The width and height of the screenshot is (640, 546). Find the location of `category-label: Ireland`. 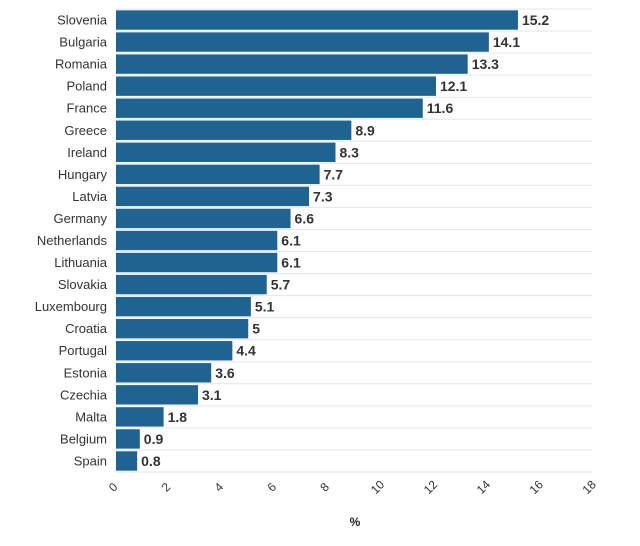

category-label: Ireland is located at coordinates (87, 152).